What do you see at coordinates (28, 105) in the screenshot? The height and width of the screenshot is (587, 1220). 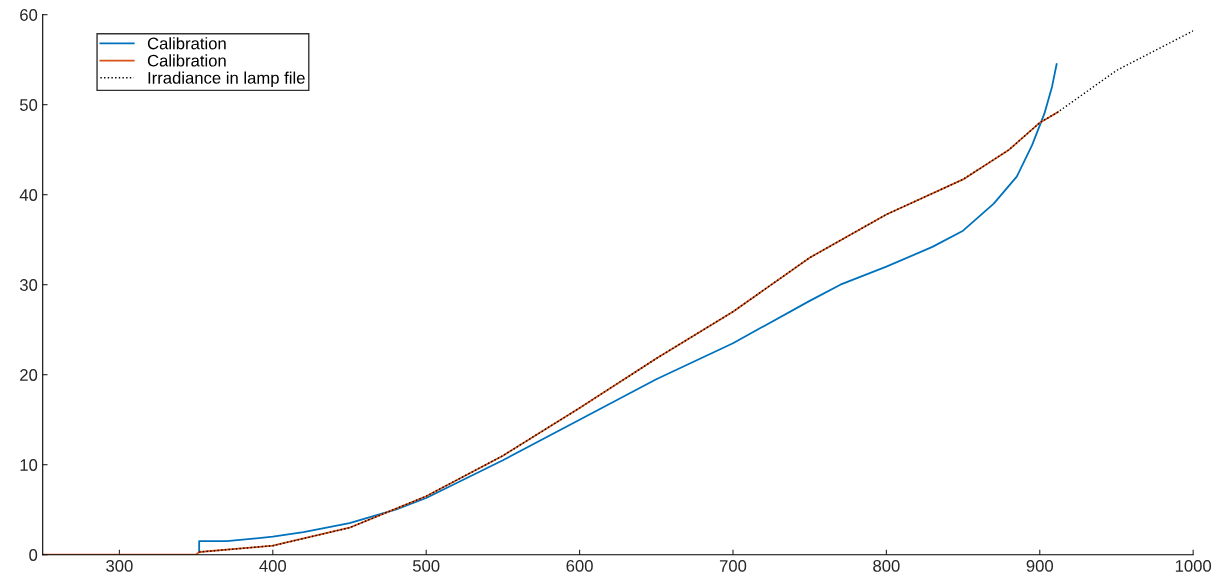 I see `y-tick-label: 50` at bounding box center [28, 105].